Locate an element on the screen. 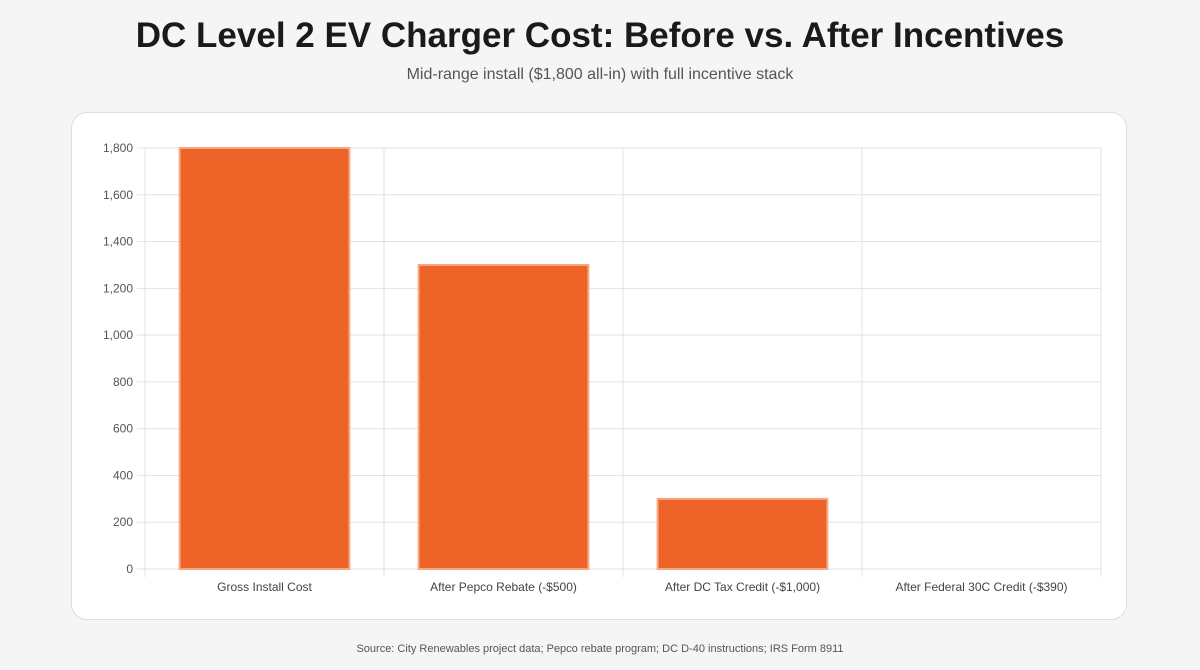 The height and width of the screenshot is (670, 1200). y-tick-label: 1,200 is located at coordinates (118, 288).